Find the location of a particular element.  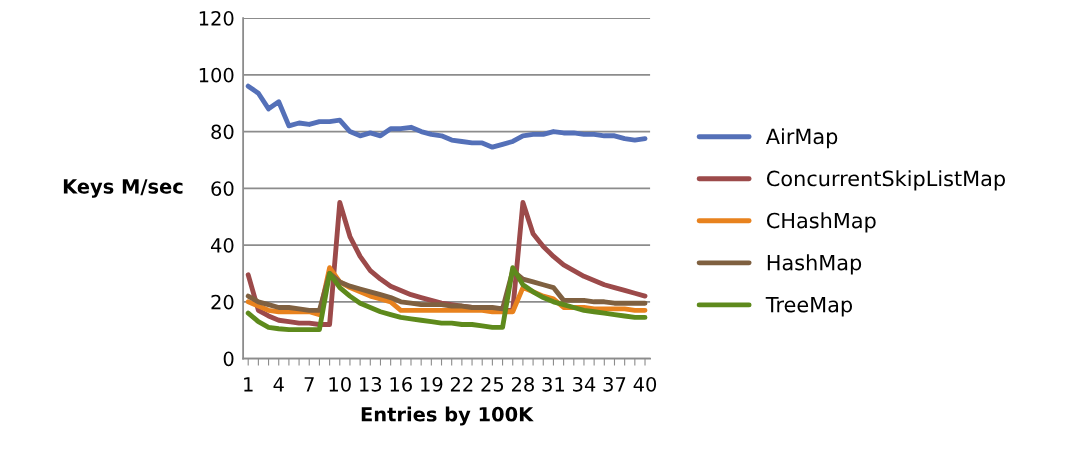

x-tick-label: 31 is located at coordinates (553, 384).